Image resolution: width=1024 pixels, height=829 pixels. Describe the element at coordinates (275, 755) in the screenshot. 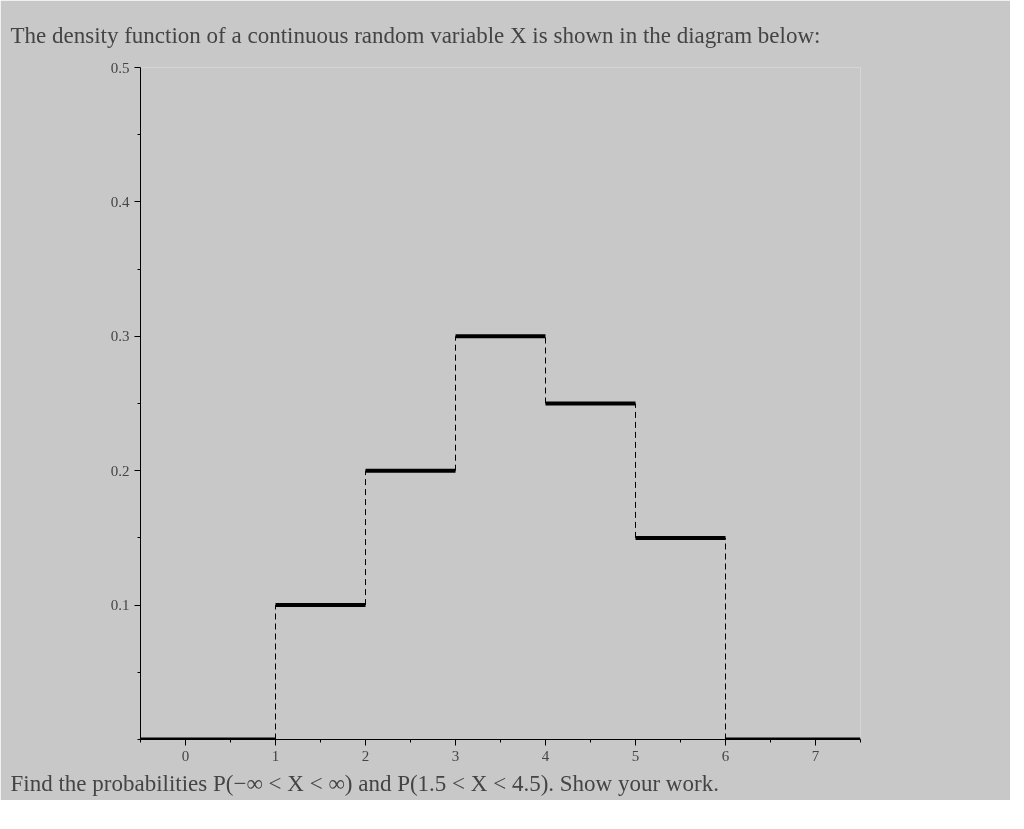

I see `x-tick-label: 1` at that location.